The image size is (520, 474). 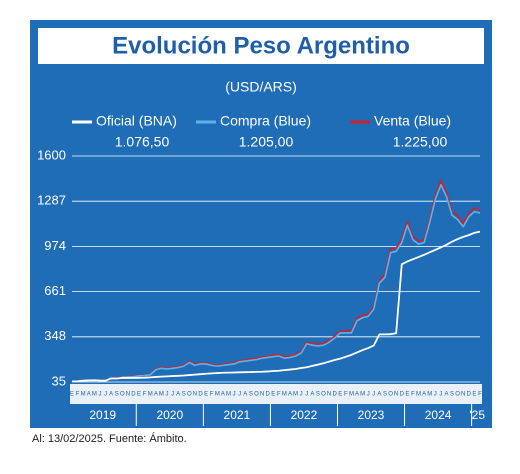 What do you see at coordinates (261, 87) in the screenshot?
I see `chart-subtitle: (USD/ARS)` at bounding box center [261, 87].